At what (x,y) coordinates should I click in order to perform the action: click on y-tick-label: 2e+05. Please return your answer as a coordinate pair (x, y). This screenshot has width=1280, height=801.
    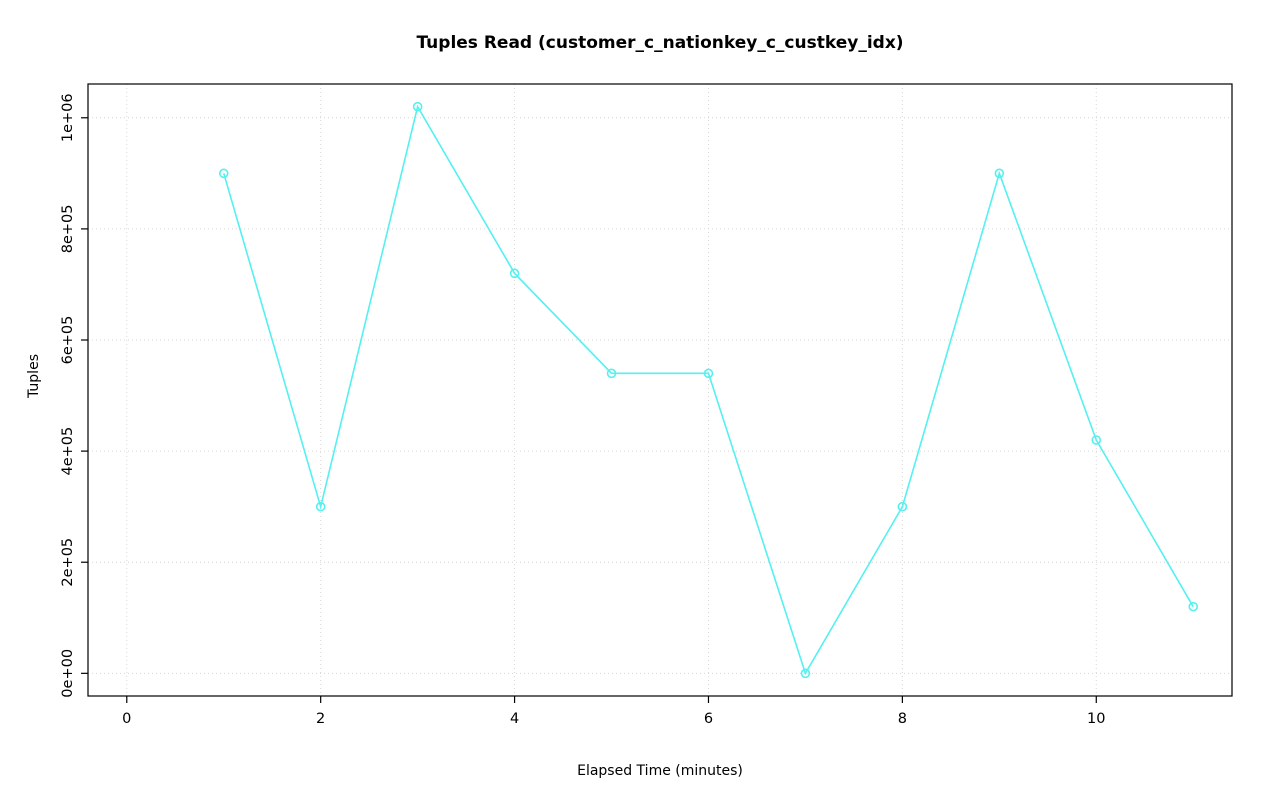
    Looking at the image, I should click on (68, 562).